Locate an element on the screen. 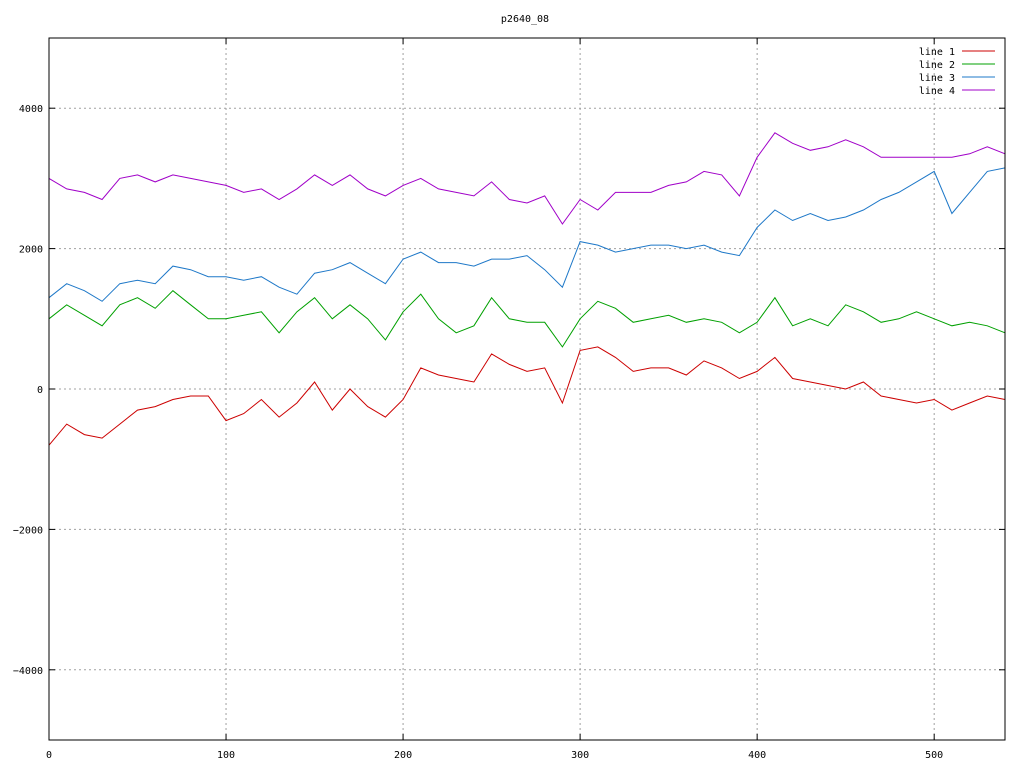 Image resolution: width=1024 pixels, height=768 pixels. y-tick-label: −4000 is located at coordinates (28, 671).